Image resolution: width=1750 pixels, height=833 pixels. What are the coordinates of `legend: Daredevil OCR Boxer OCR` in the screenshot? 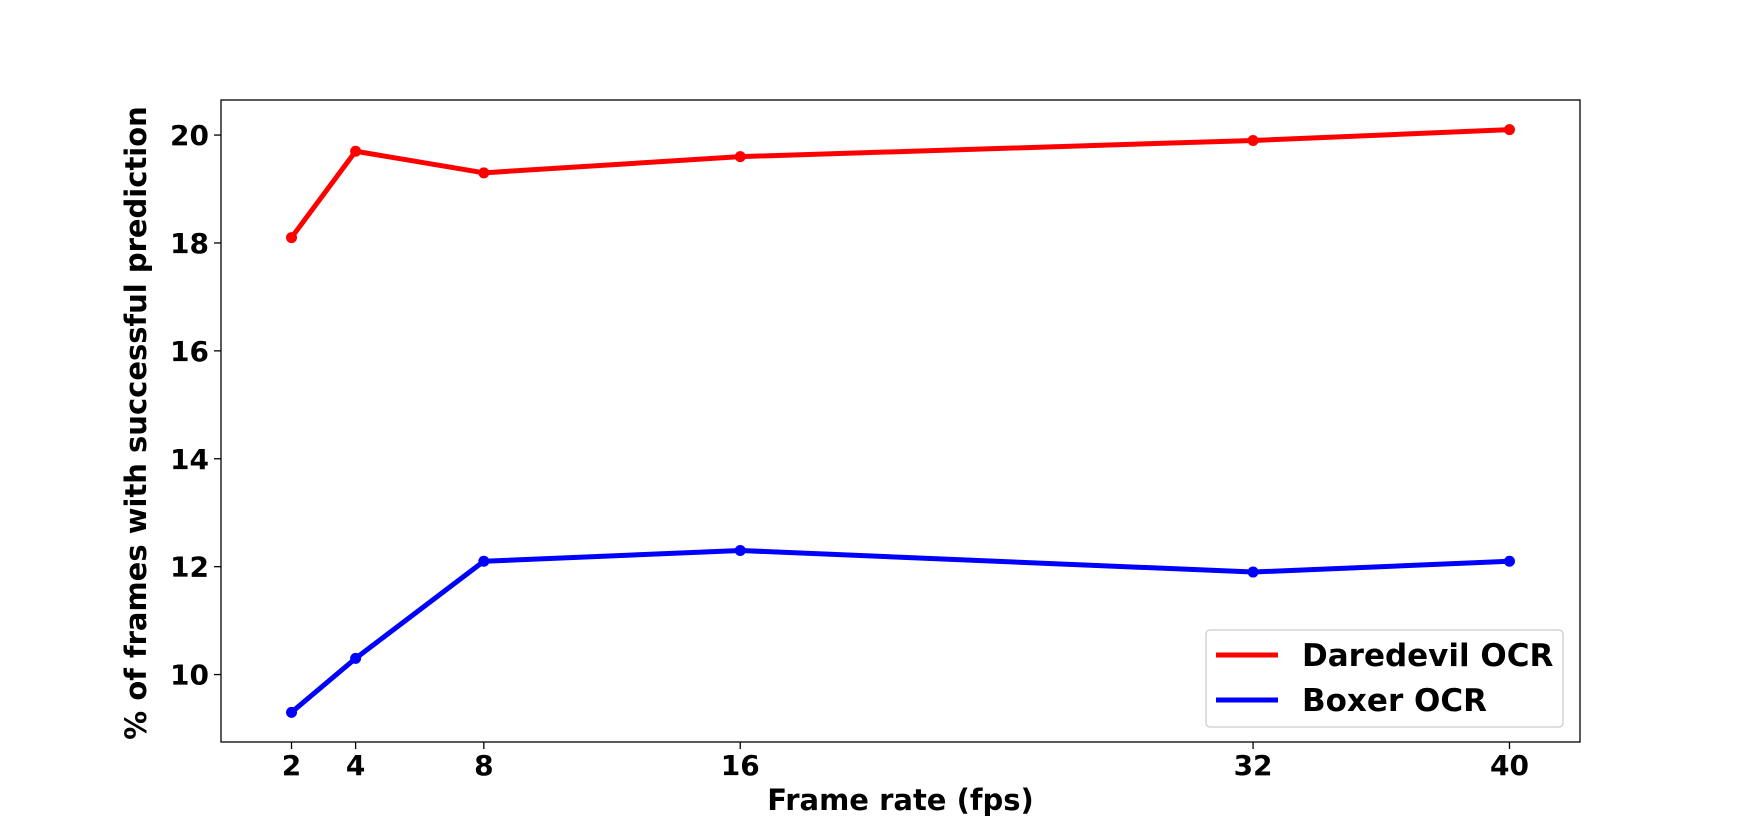 It's located at (1384, 678).